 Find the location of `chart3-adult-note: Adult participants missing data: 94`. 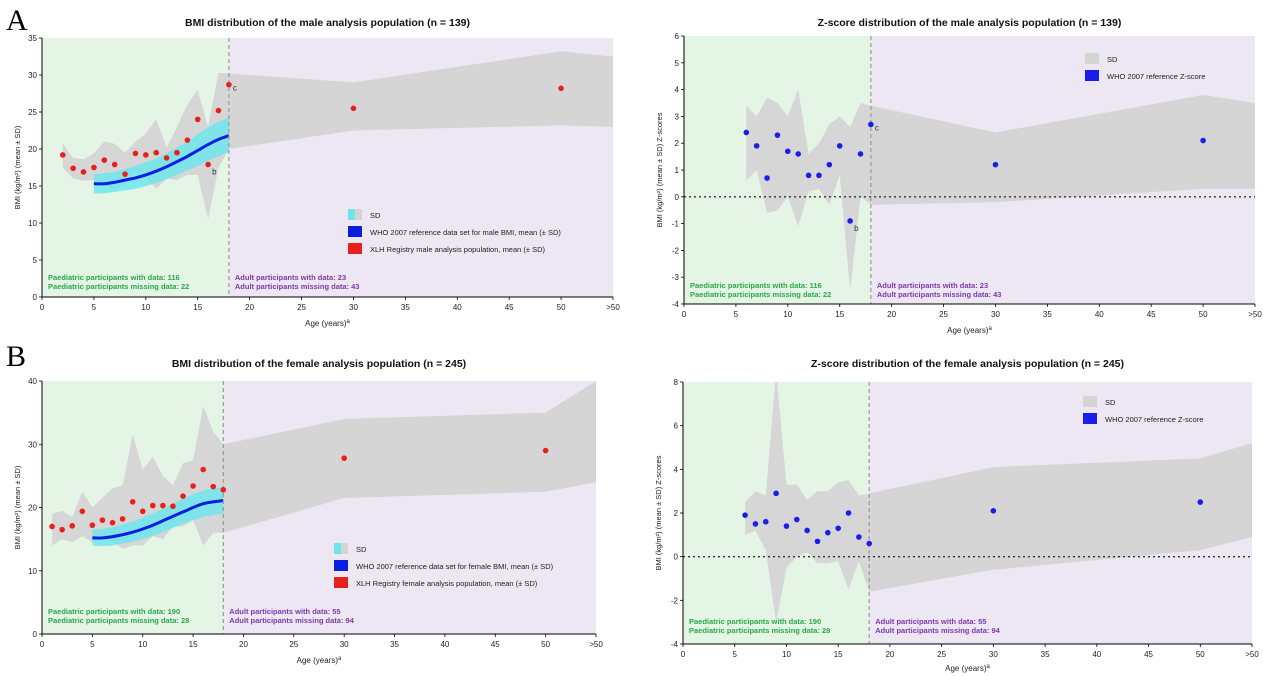

chart3-adult-note: Adult participants missing data: 94 is located at coordinates (291, 620).